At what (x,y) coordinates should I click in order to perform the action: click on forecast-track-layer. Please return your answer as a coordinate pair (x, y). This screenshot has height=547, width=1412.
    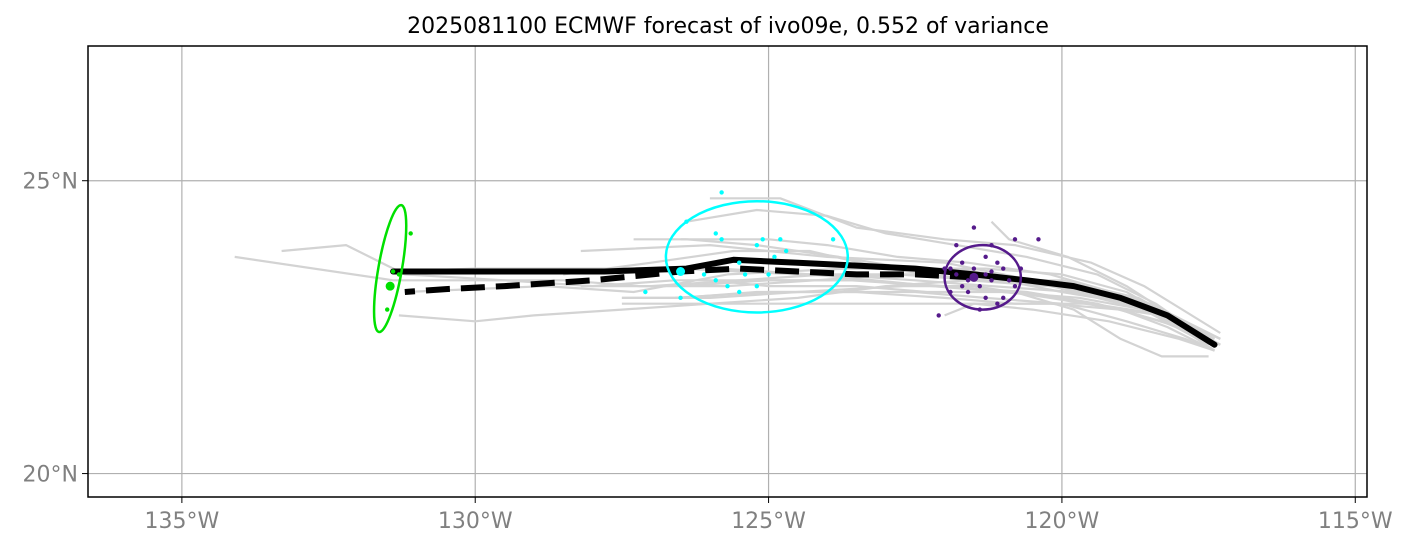
    Looking at the image, I should click on (804, 302).